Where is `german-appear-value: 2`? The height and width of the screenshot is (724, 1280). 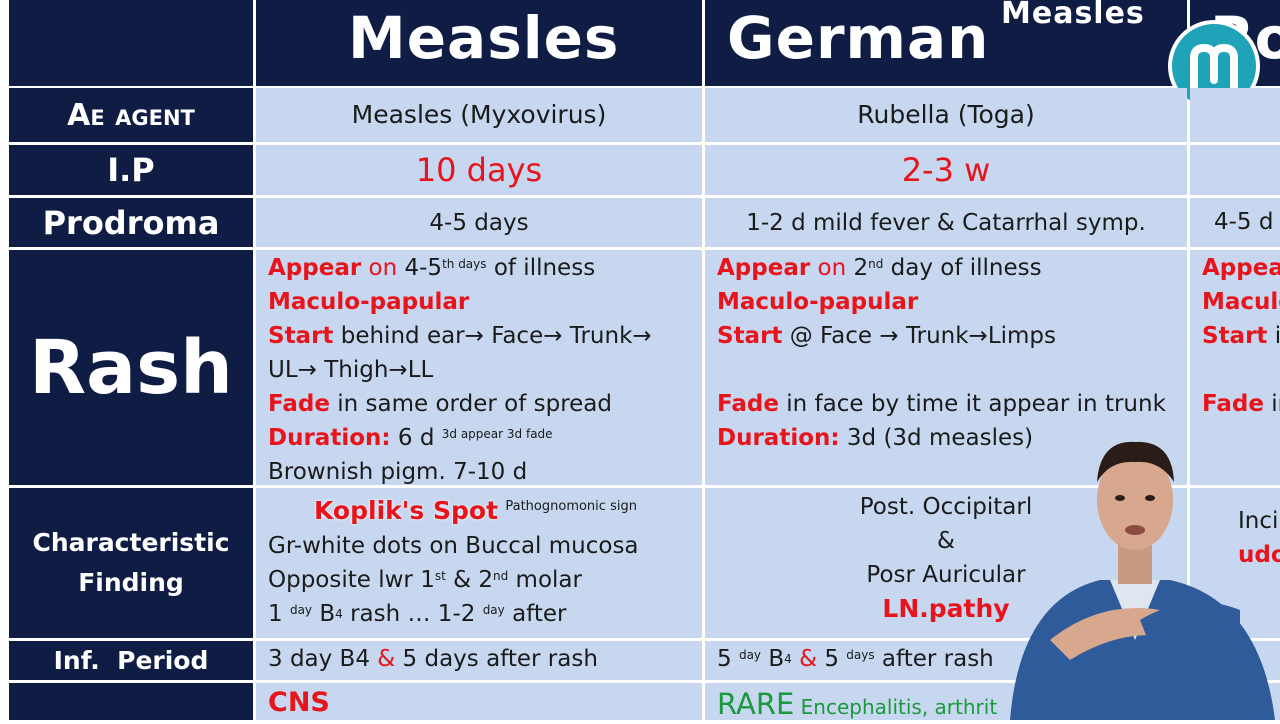
german-appear-value: 2 is located at coordinates (857, 268).